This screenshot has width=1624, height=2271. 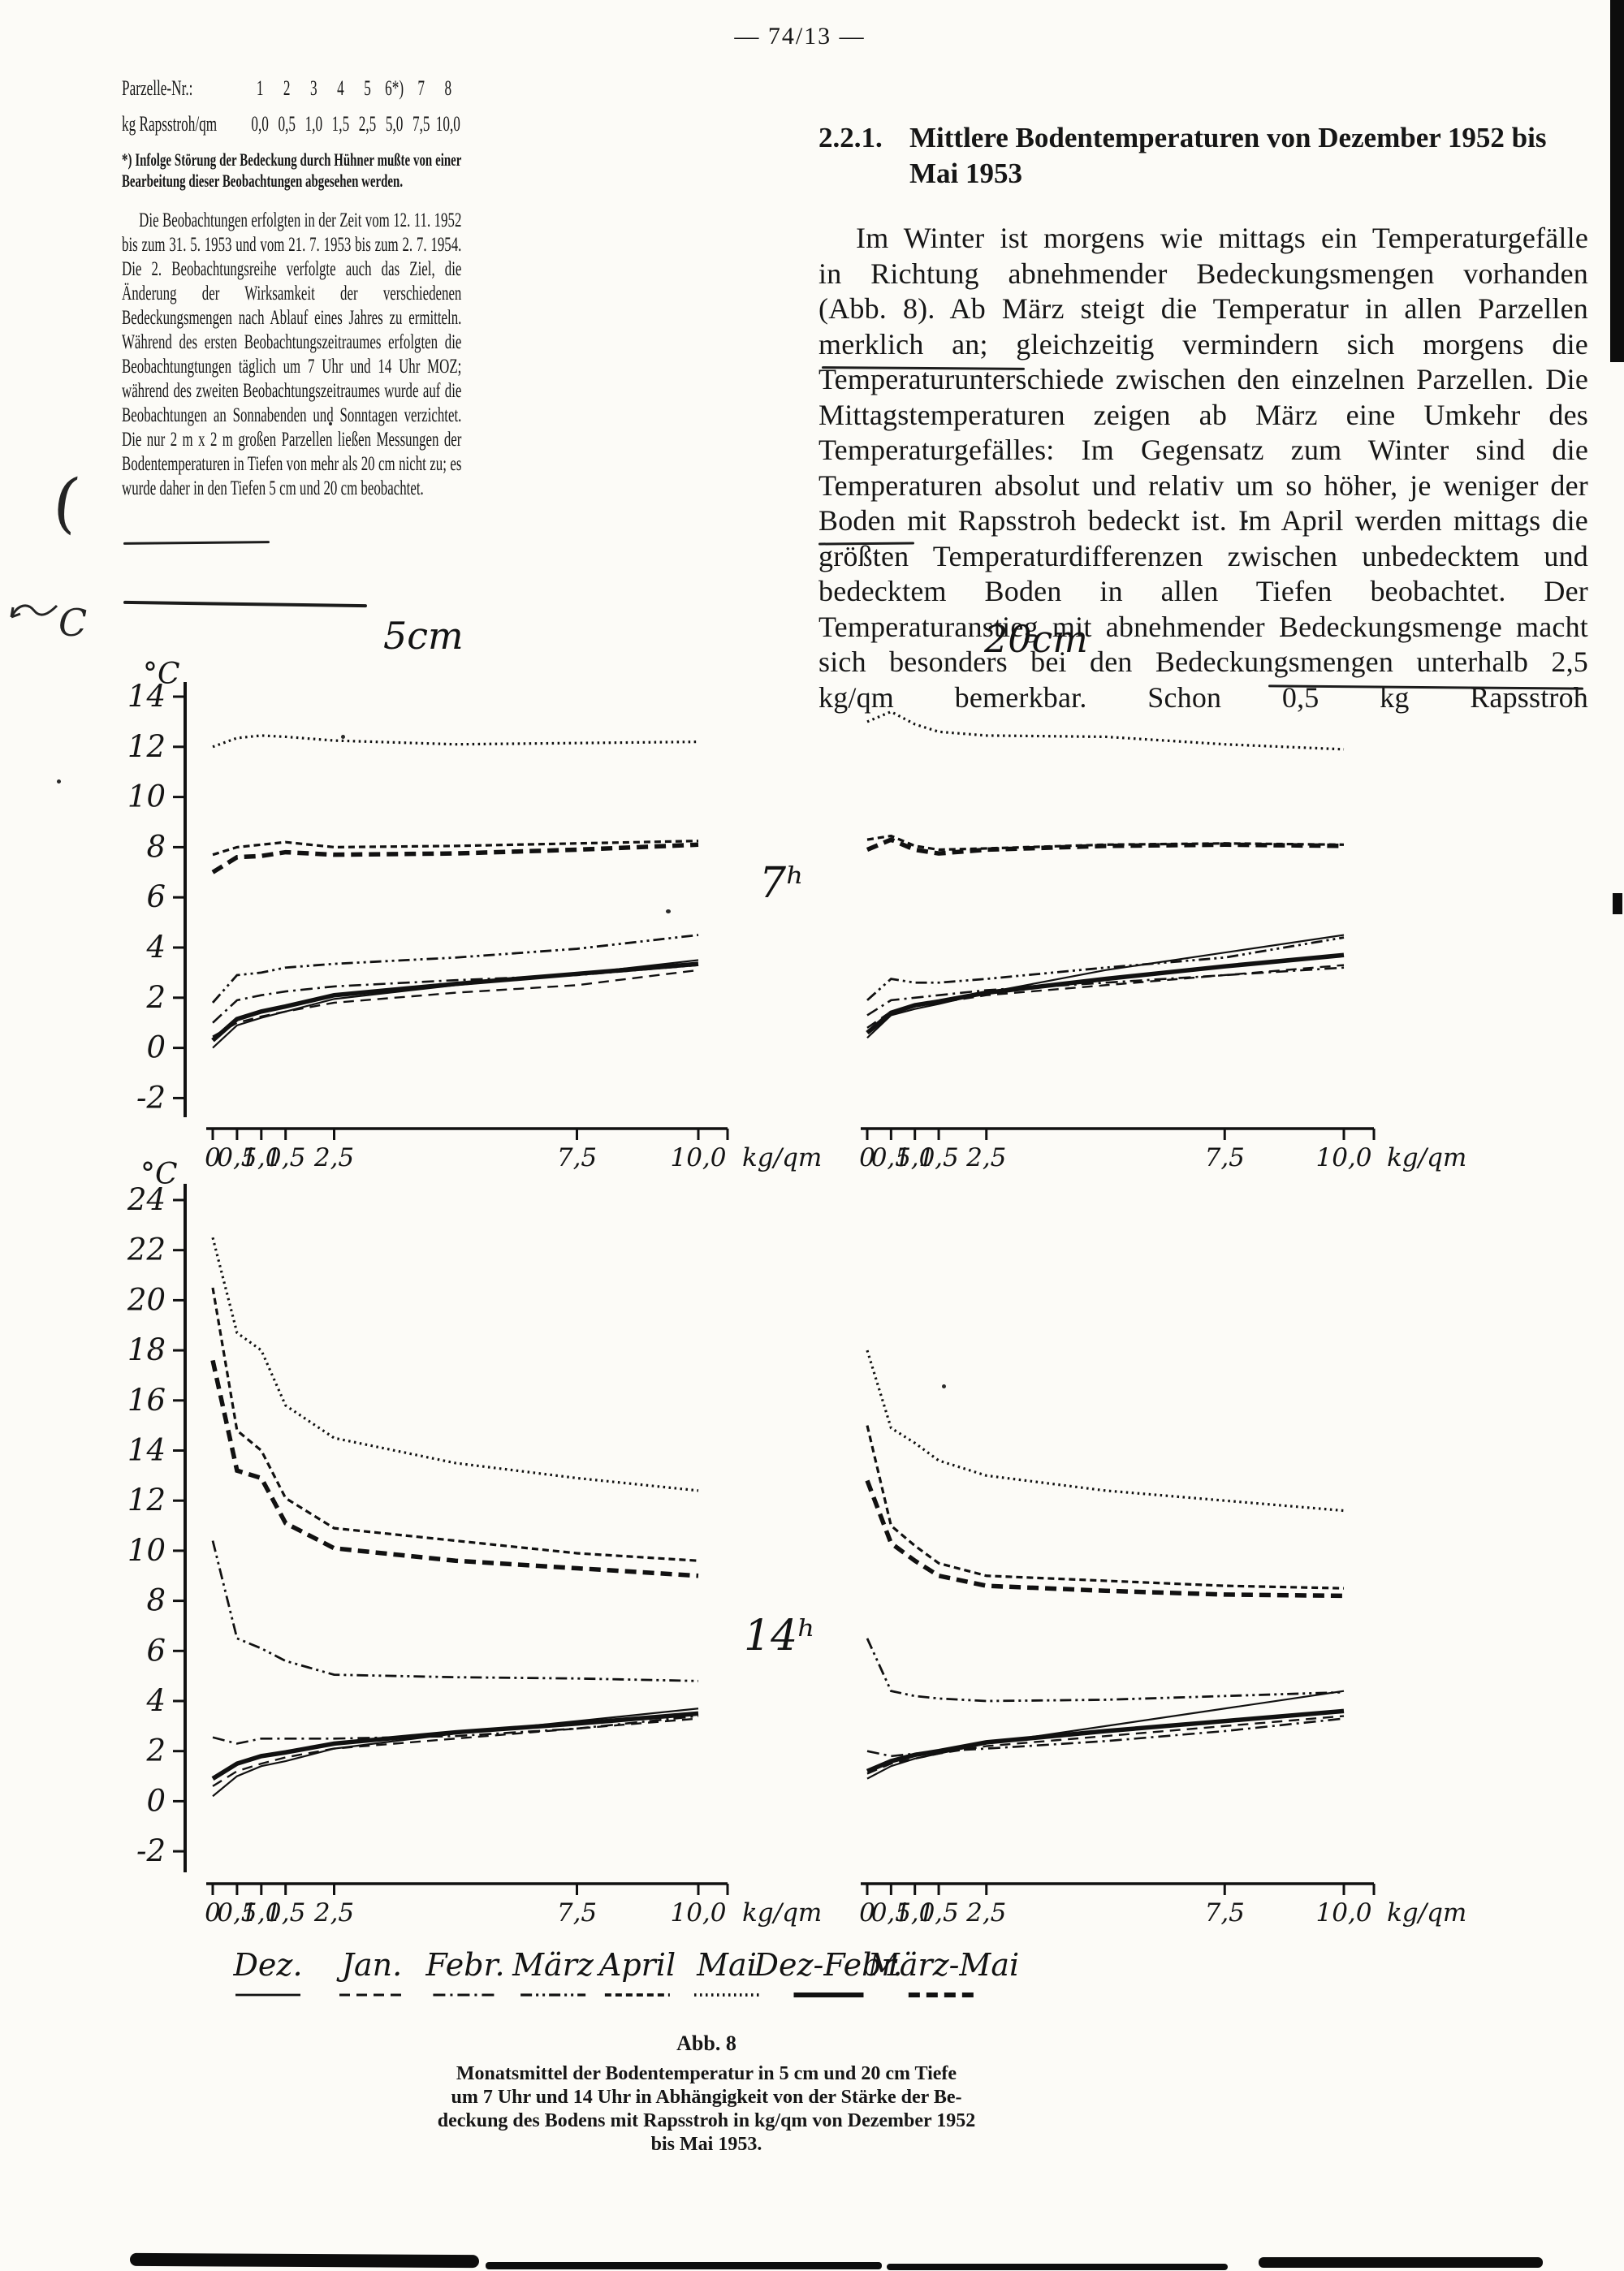 What do you see at coordinates (727, 1965) in the screenshot?
I see `legend-label: Mai` at bounding box center [727, 1965].